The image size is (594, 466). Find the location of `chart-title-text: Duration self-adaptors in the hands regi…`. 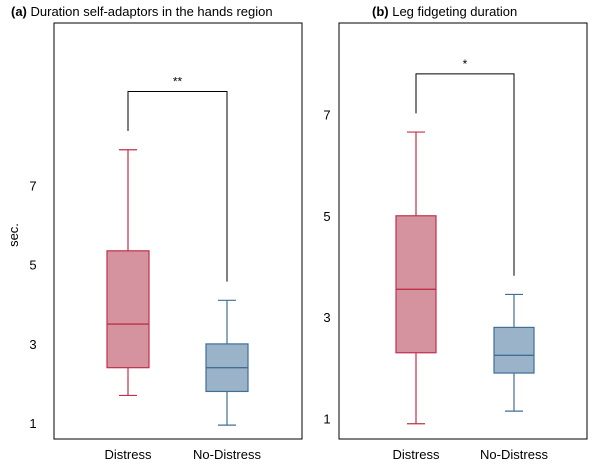

chart-title-text: Duration self-adaptors in the hands regi… is located at coordinates (152, 11).